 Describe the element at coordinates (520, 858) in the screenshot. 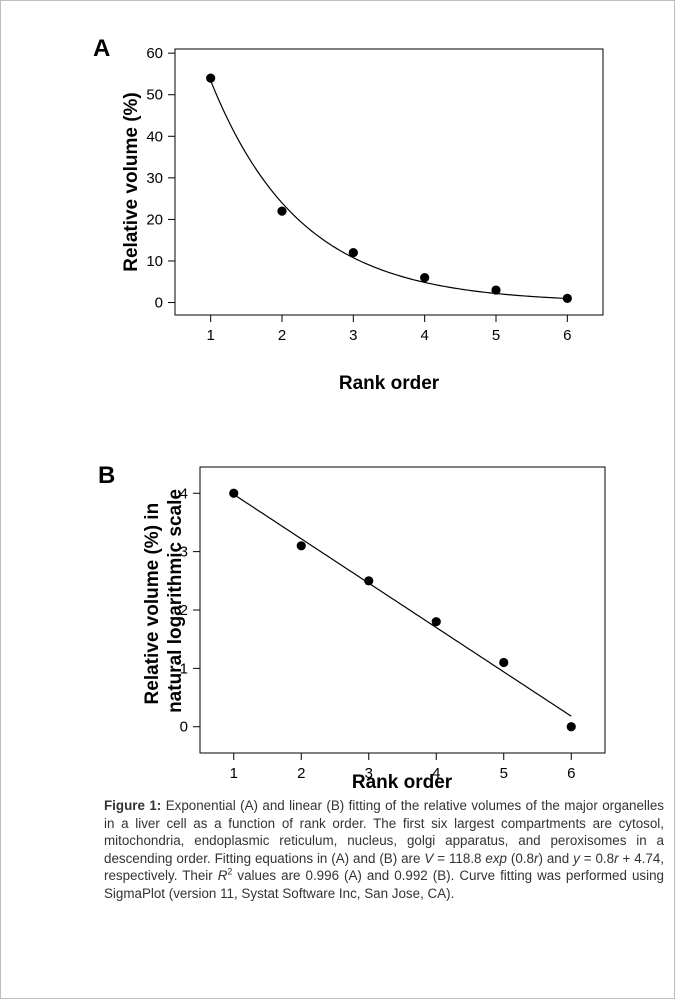

I see `caption-text-3: (0.8` at that location.